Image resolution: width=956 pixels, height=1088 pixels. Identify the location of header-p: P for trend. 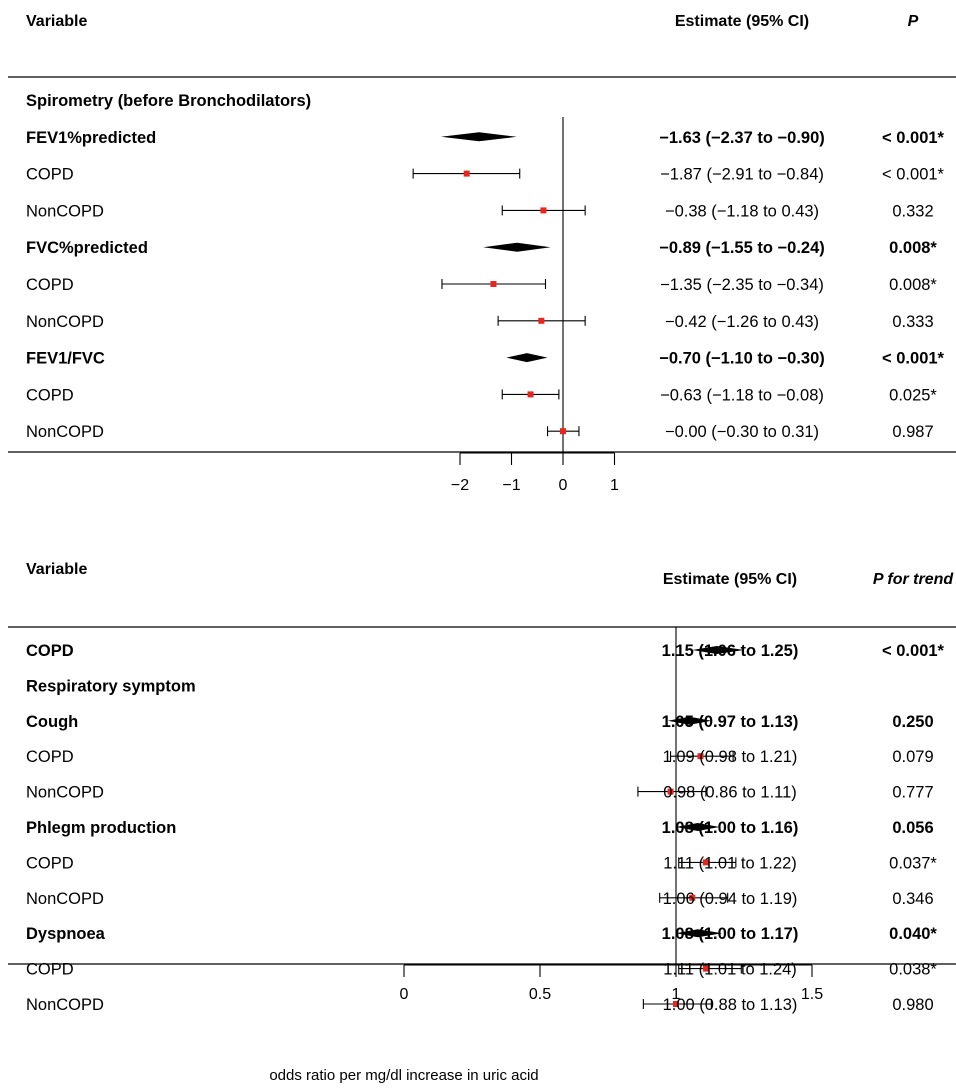
(914, 579).